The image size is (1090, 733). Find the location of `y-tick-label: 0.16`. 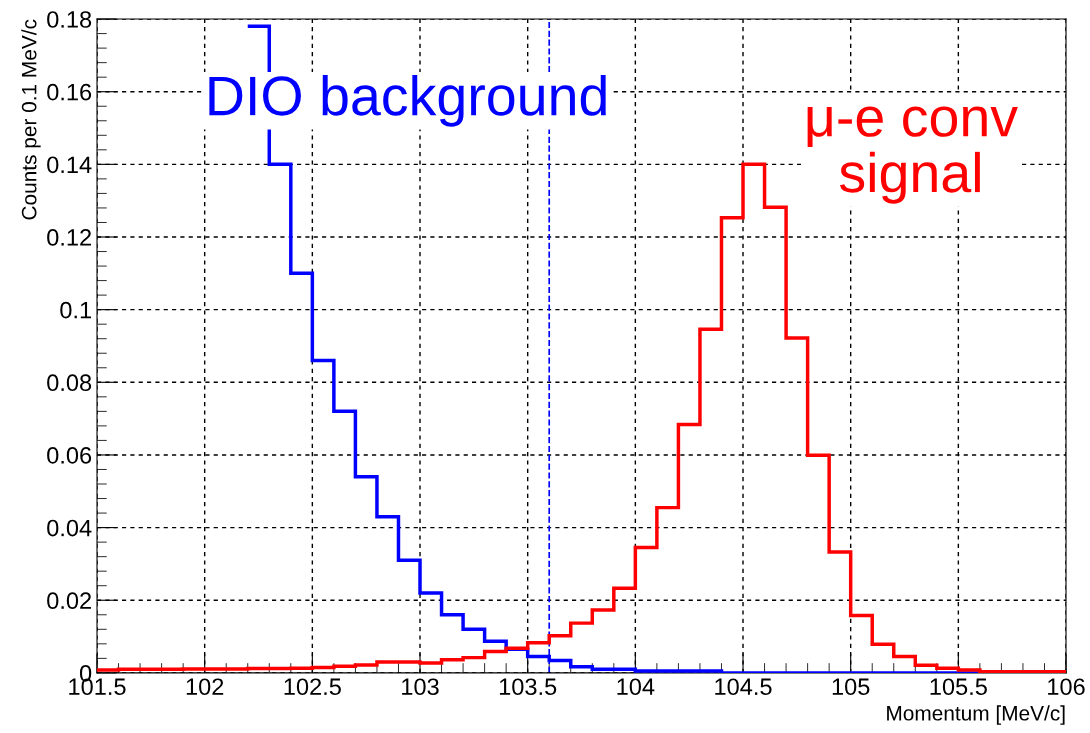

y-tick-label: 0.16 is located at coordinates (69, 92).